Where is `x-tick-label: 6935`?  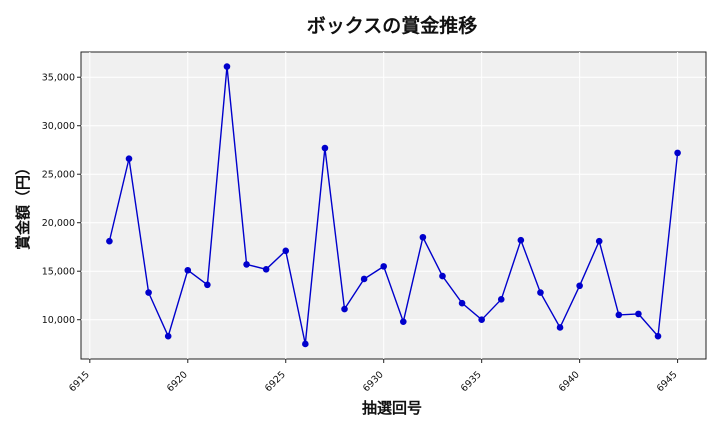
x-tick-label: 6935 is located at coordinates (471, 381).